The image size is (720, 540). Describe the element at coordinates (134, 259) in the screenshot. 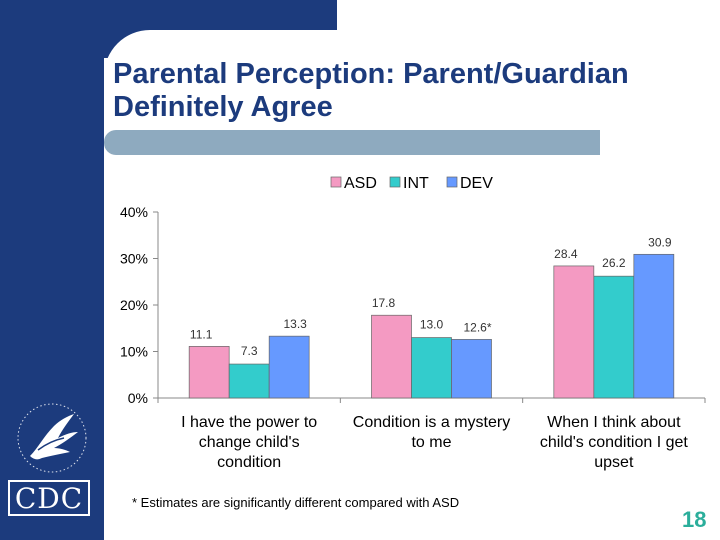

I see `y-tick-label: 30%` at that location.